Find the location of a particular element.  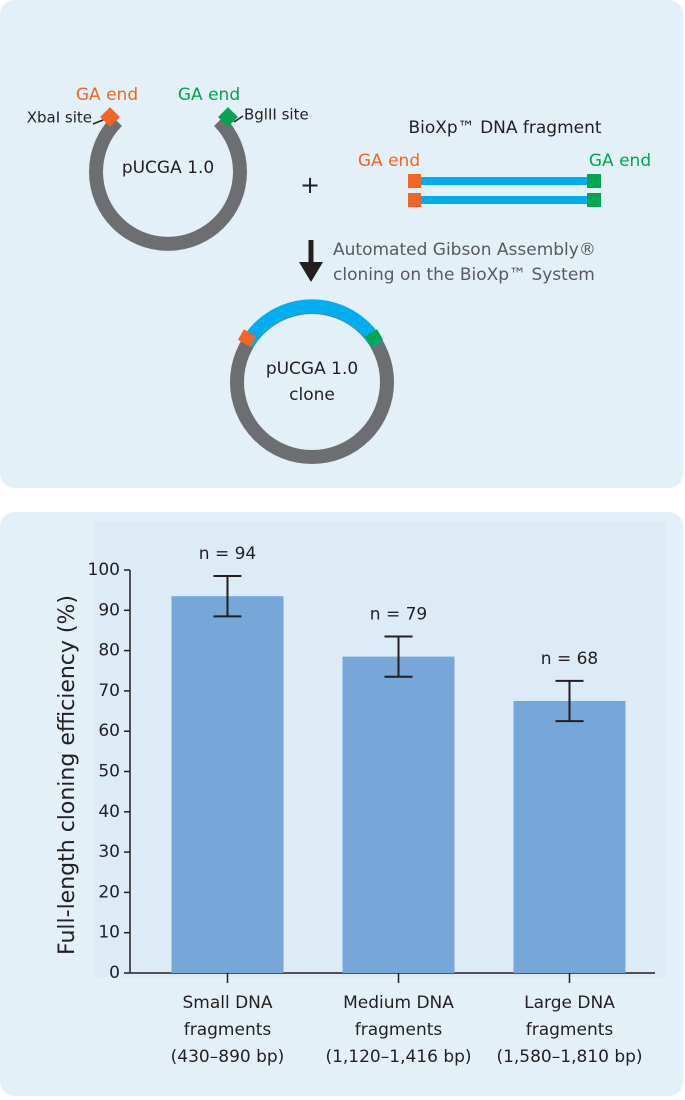

vector-name: pUCGA 1.0 is located at coordinates (168, 168).